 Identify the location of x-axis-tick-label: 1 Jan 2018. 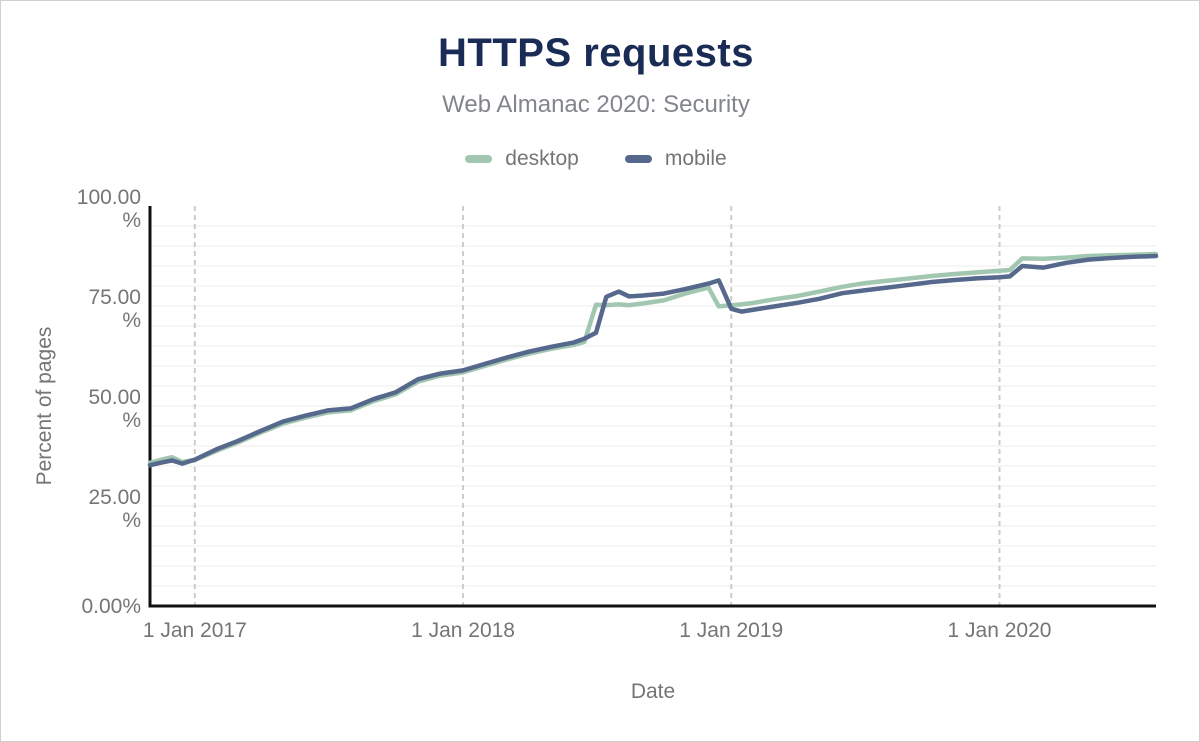
(463, 630).